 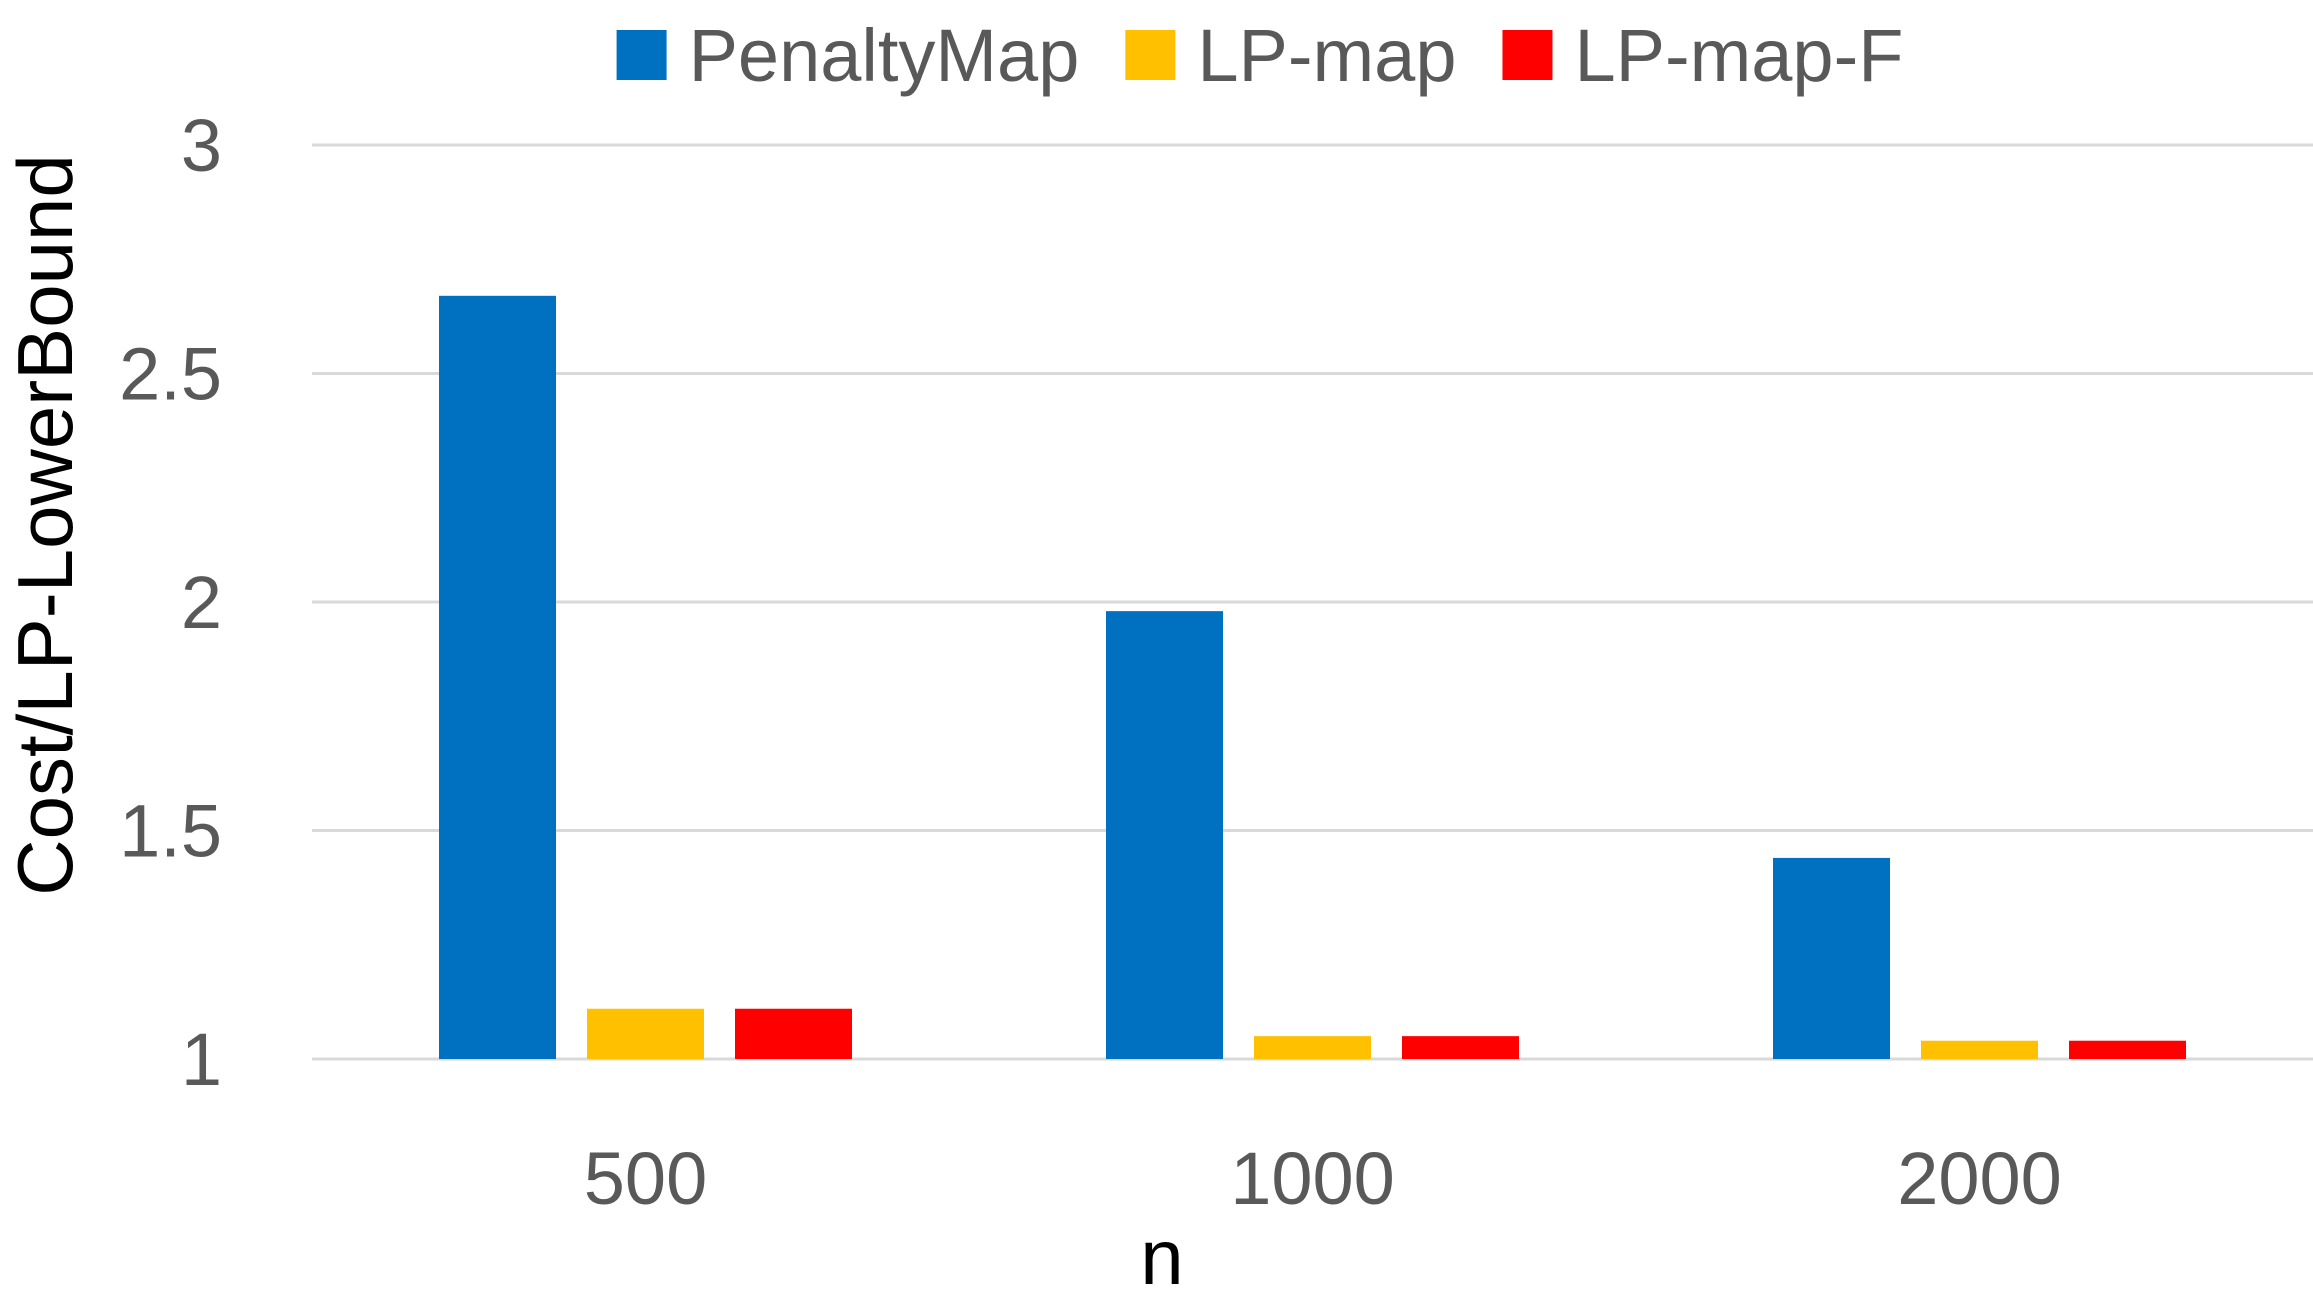 I want to click on y-tick-label: 2.5, so click(x=170, y=374).